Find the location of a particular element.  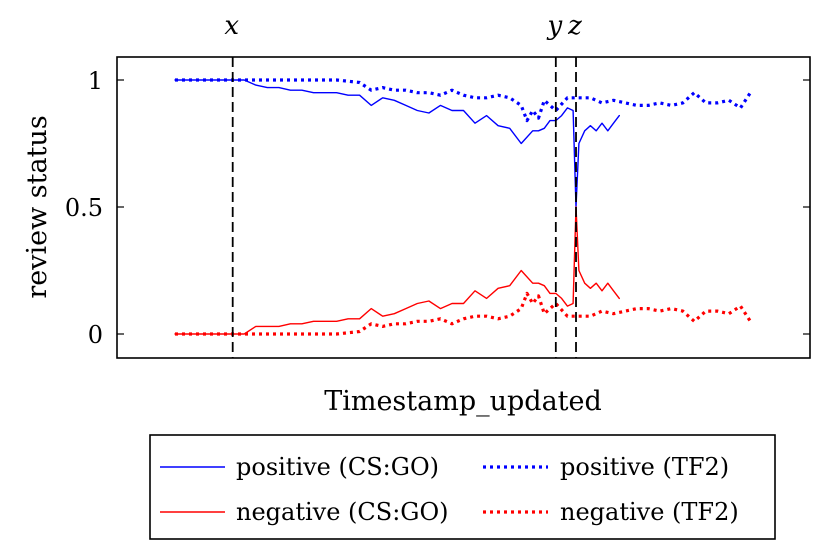

y-axis-label: review status is located at coordinates (37, 206).